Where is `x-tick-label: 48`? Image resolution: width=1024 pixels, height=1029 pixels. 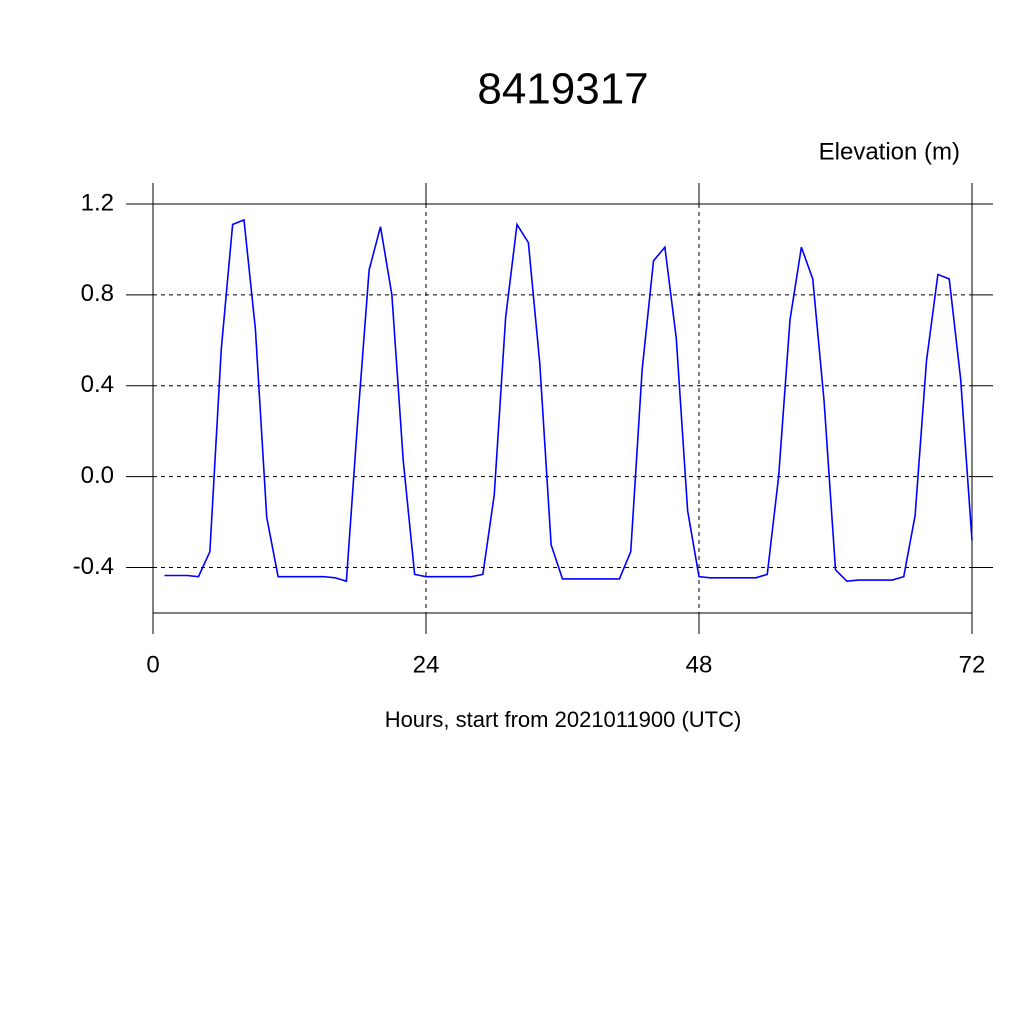
x-tick-label: 48 is located at coordinates (699, 664).